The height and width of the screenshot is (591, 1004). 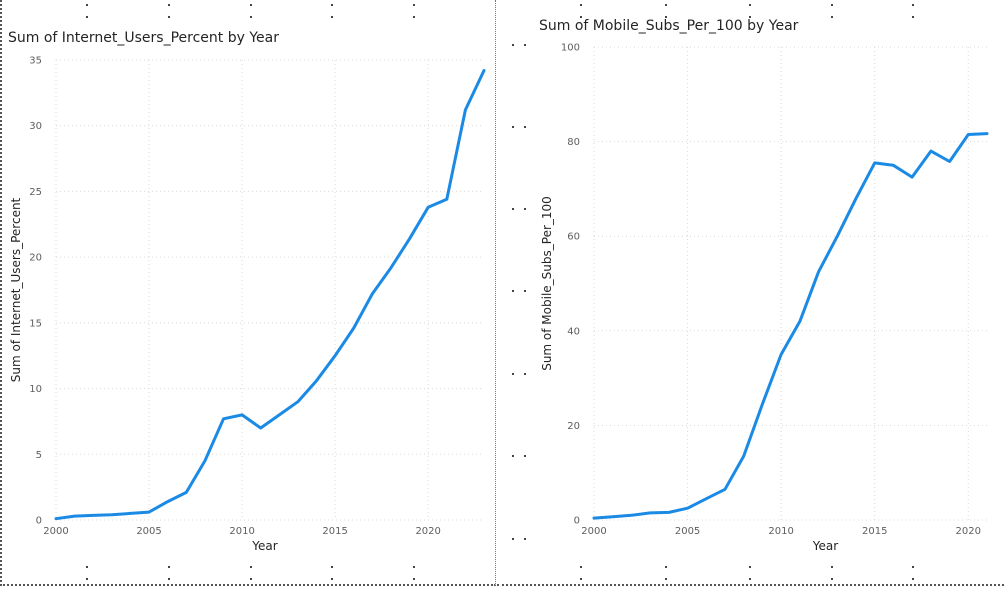 What do you see at coordinates (573, 331) in the screenshot?
I see `y-tick-label: 40` at bounding box center [573, 331].